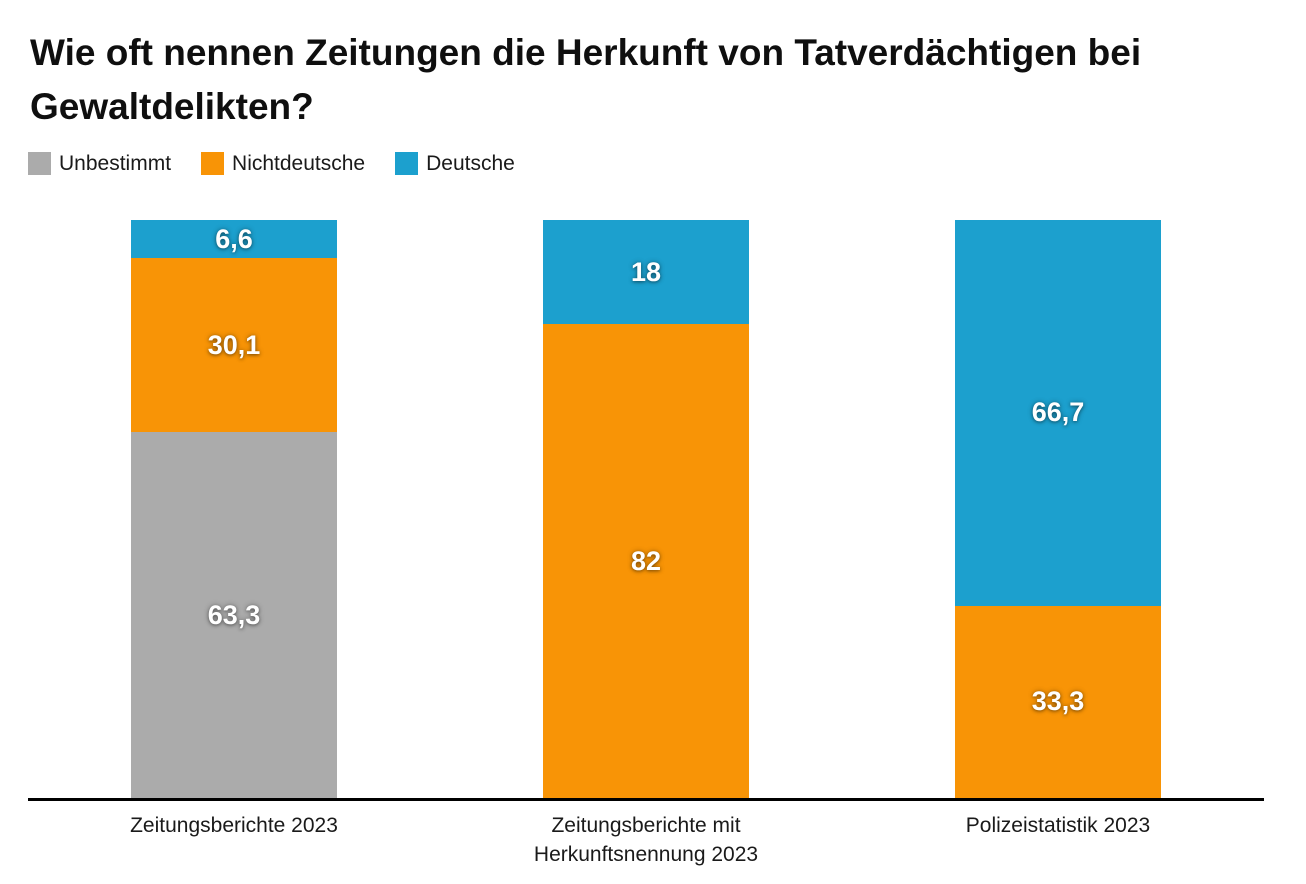 The image size is (1306, 884). I want to click on legend-label: Unbestimmt, so click(115, 164).